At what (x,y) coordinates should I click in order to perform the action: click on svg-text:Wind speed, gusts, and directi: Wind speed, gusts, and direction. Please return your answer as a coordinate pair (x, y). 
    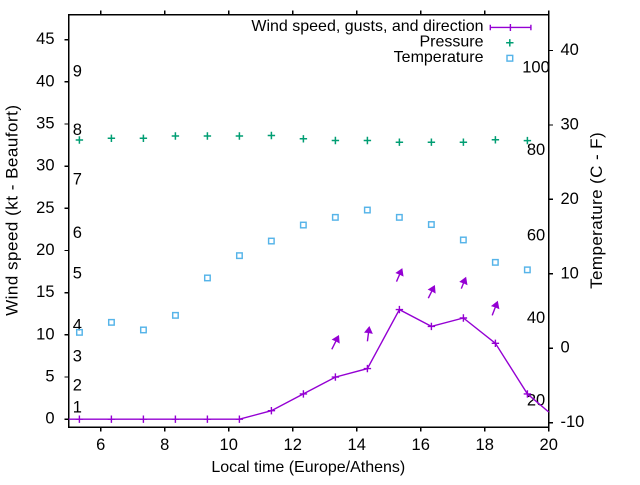
    Looking at the image, I should click on (367, 26).